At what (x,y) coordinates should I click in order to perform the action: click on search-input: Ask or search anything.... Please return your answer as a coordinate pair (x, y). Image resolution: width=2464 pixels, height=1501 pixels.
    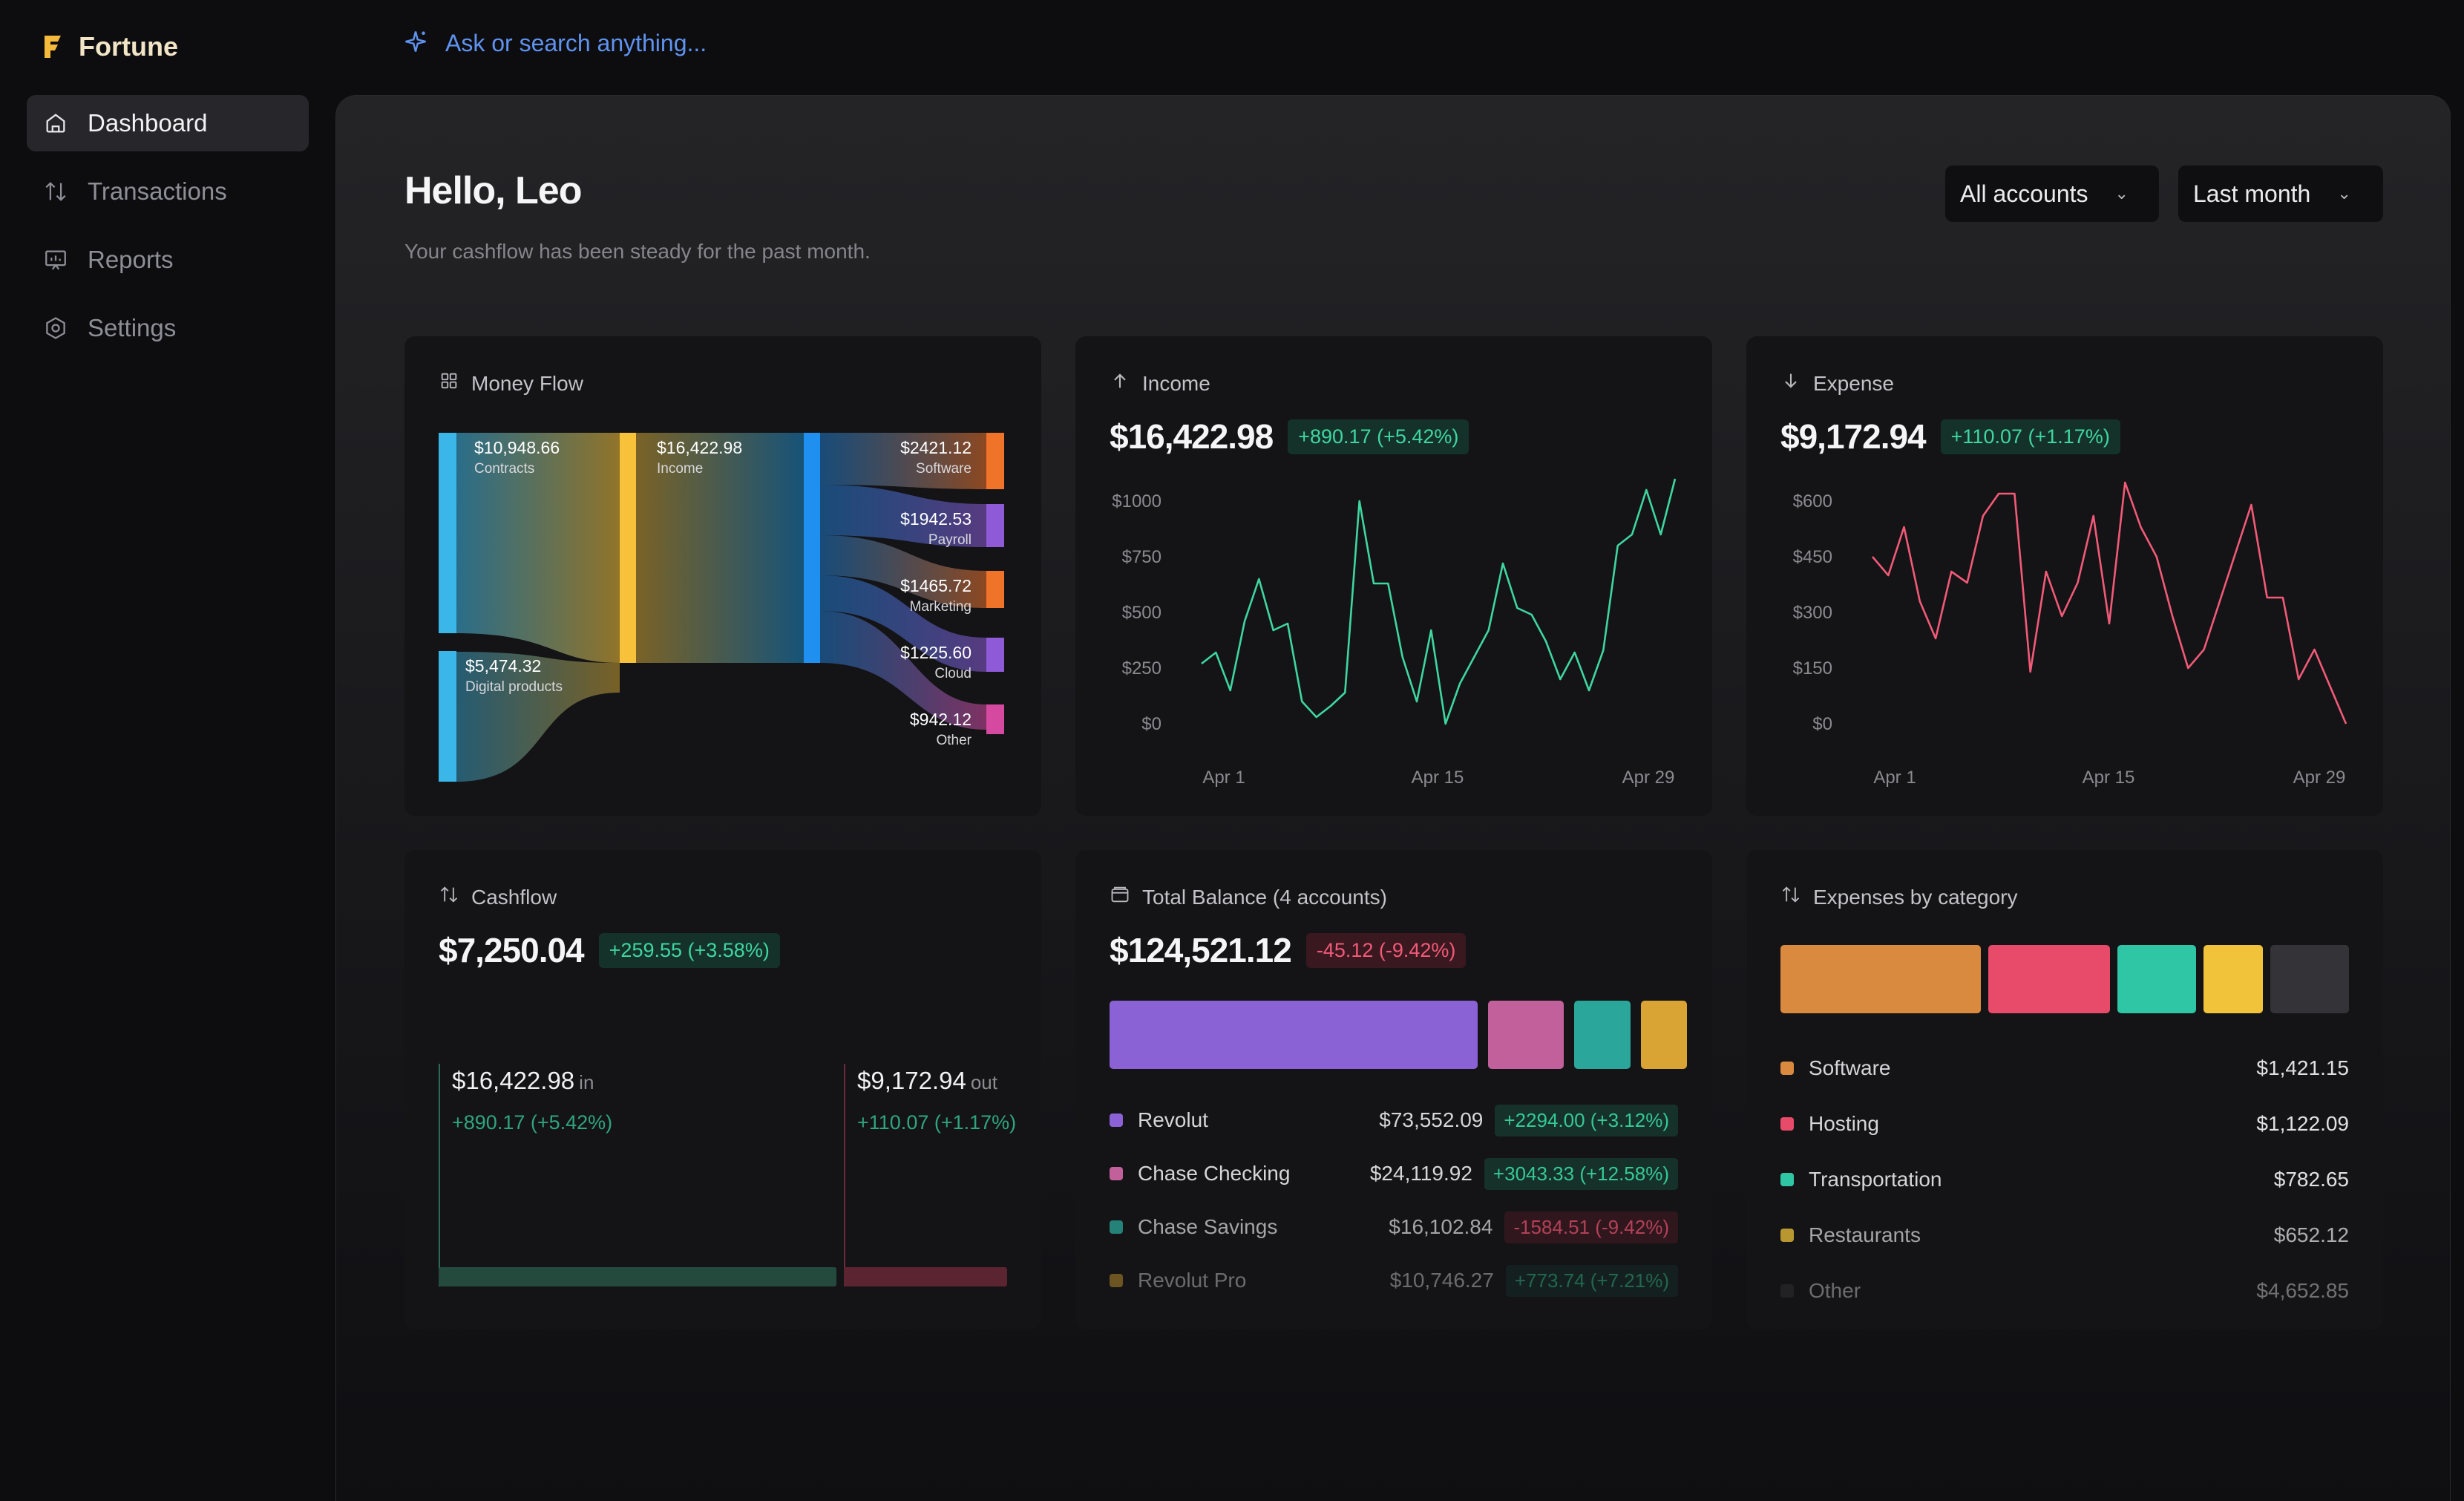
    Looking at the image, I should click on (576, 43).